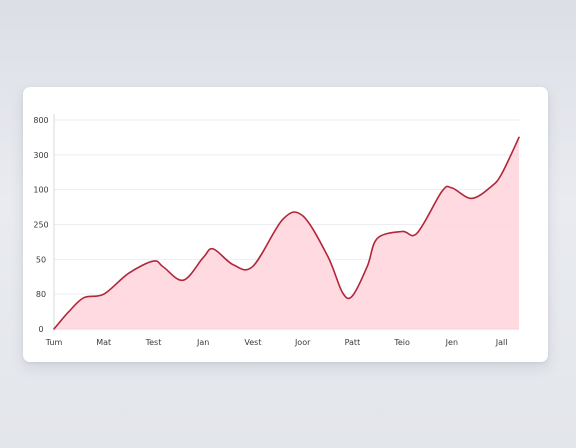  Describe the element at coordinates (40, 155) in the screenshot. I see `y-tick-label: 300` at that location.